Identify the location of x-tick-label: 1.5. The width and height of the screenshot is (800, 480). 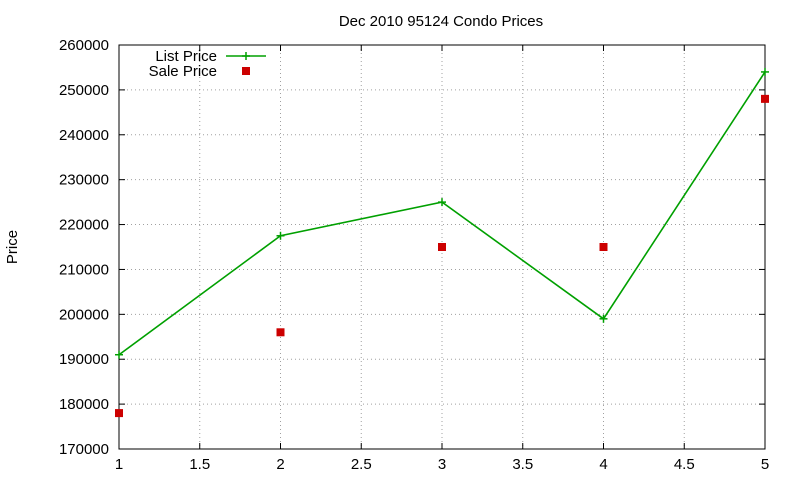
(199, 464).